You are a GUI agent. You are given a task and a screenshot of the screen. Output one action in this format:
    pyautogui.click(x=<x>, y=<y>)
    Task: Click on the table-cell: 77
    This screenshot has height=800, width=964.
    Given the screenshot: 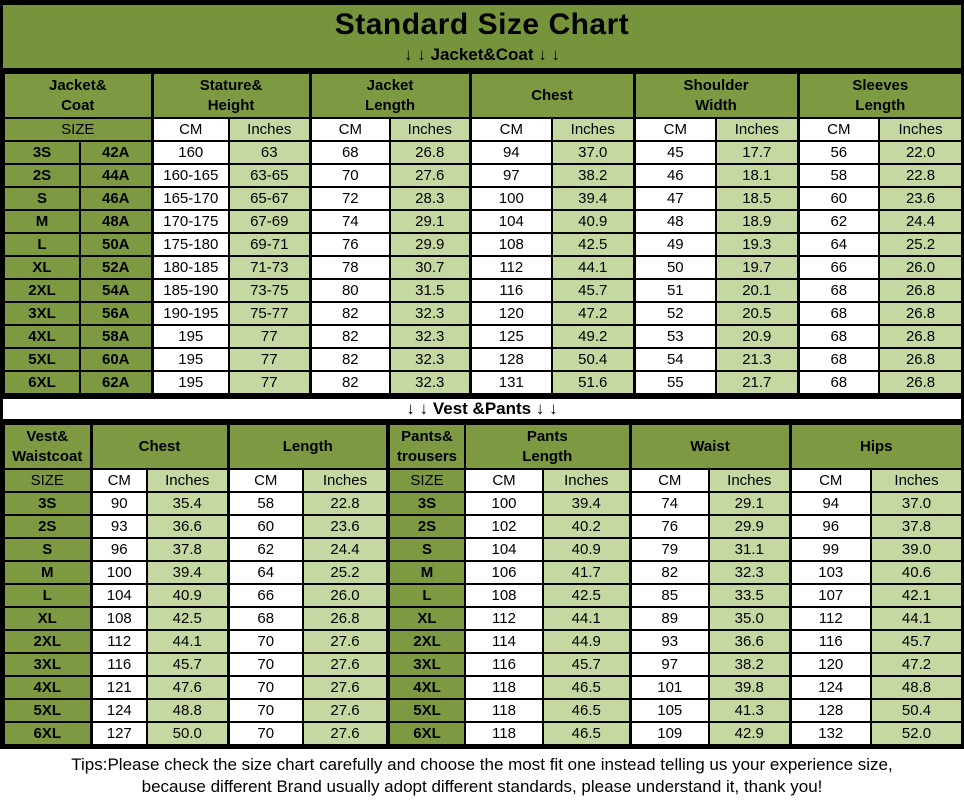 What is the action you would take?
    pyautogui.click(x=270, y=336)
    